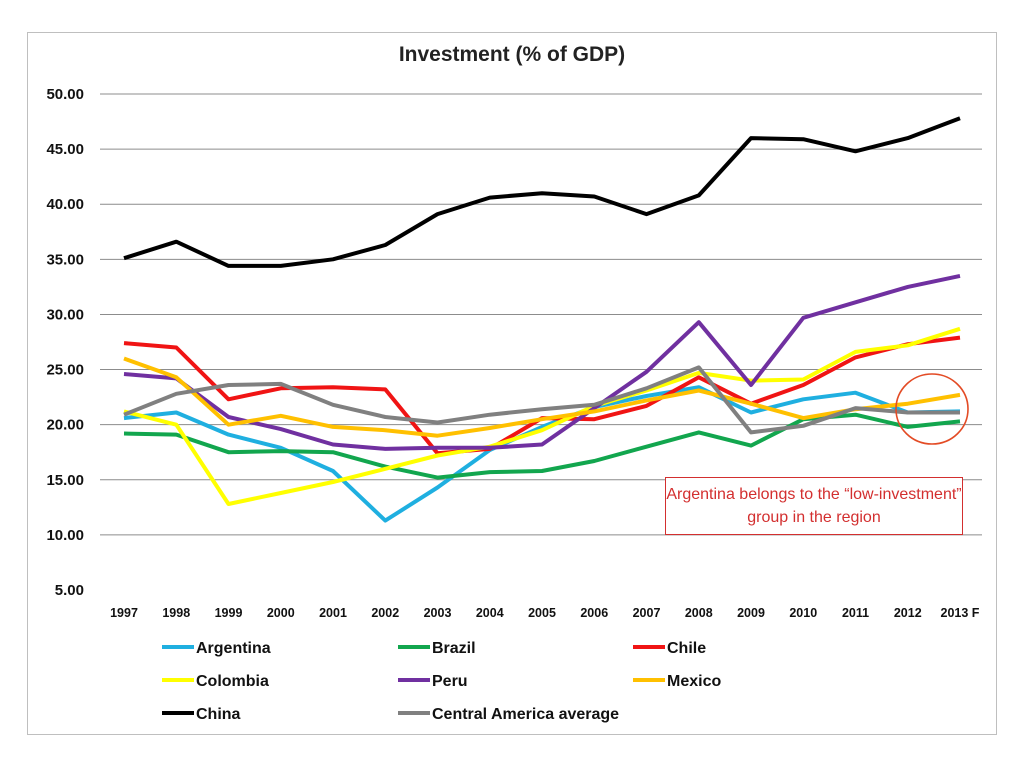  What do you see at coordinates (490, 613) in the screenshot?
I see `x-tick-label: 2004` at bounding box center [490, 613].